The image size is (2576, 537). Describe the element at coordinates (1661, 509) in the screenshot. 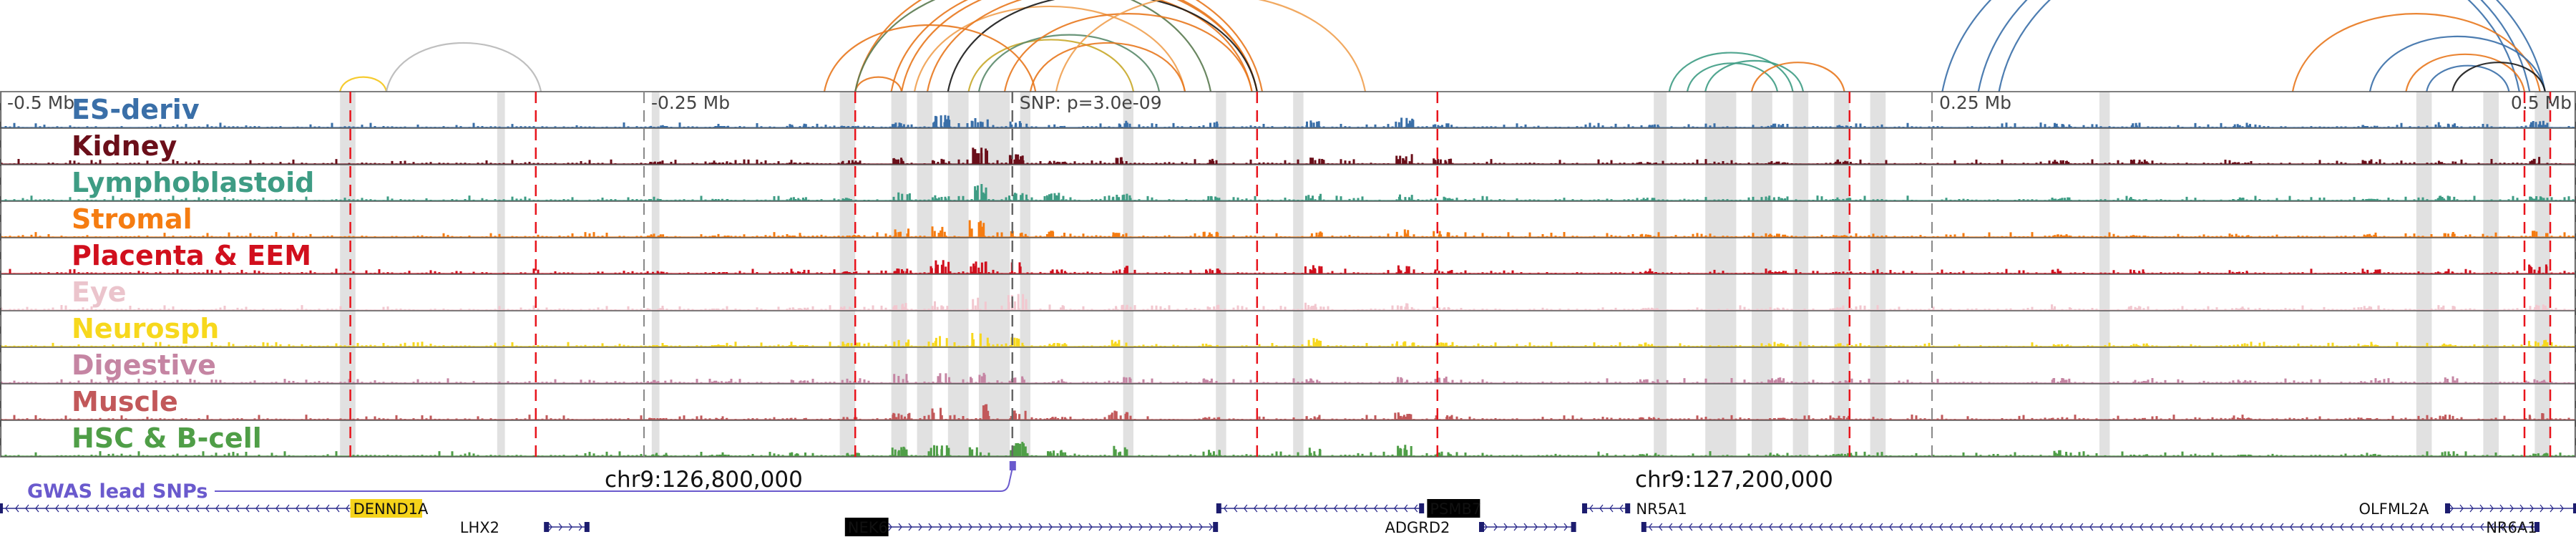

I see `gene-label: NR5A1` at that location.